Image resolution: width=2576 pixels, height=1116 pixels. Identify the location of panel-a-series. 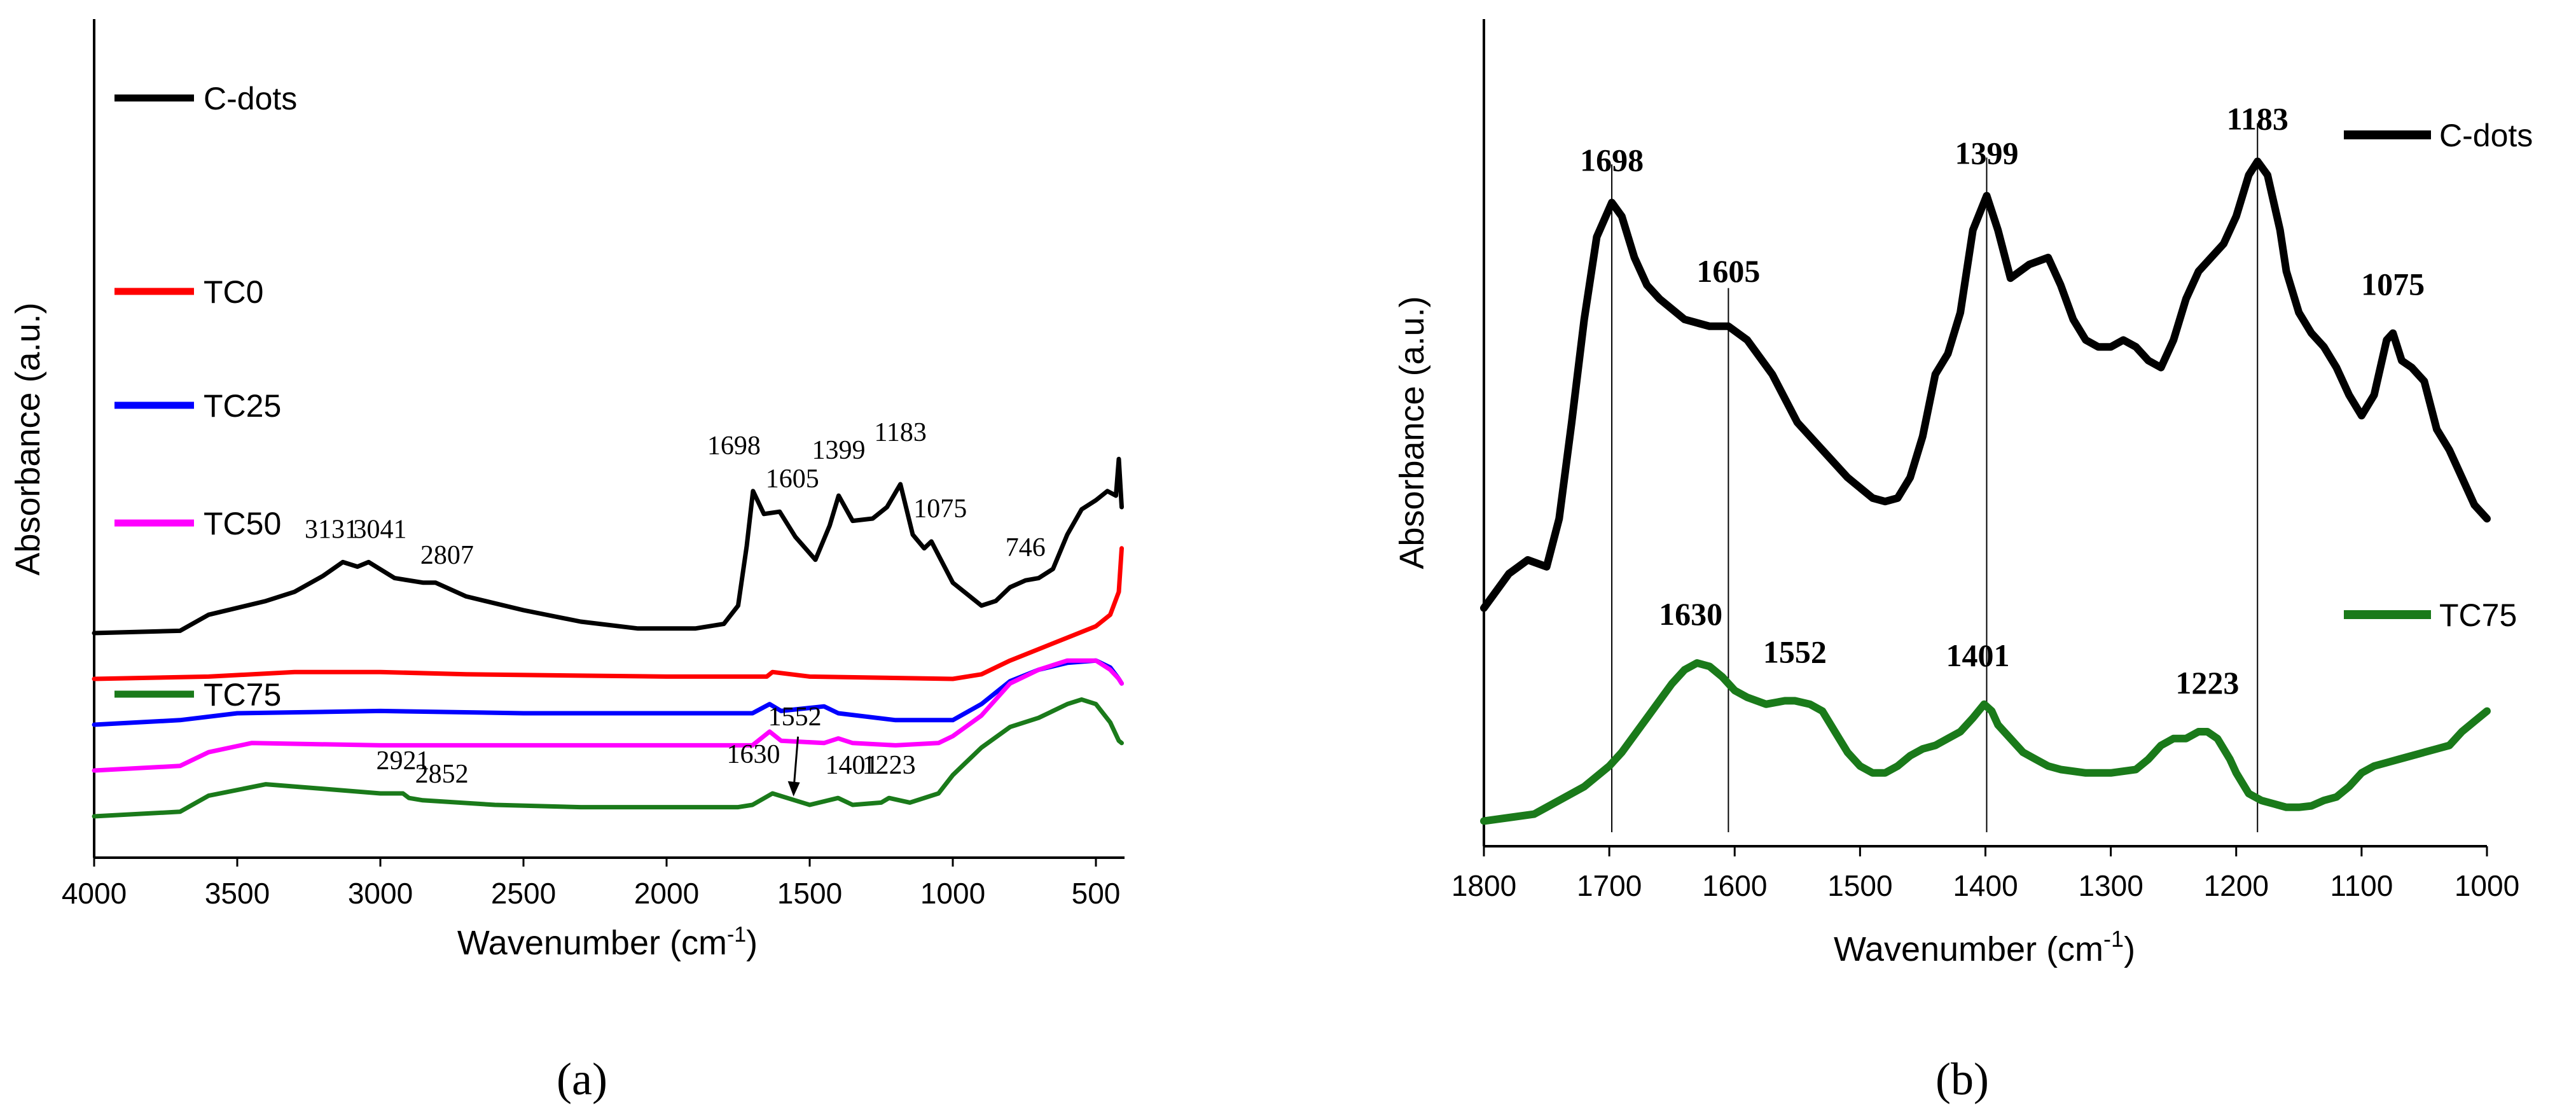
(608, 638).